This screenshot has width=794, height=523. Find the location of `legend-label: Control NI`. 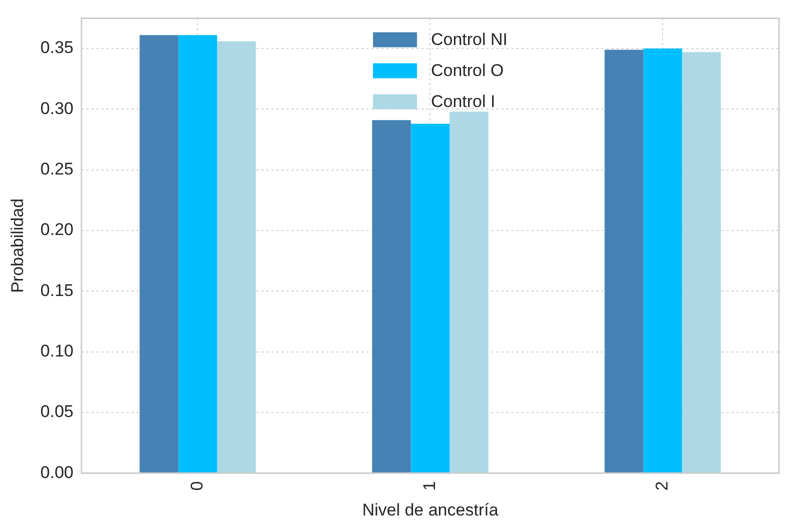

legend-label: Control NI is located at coordinates (469, 39).